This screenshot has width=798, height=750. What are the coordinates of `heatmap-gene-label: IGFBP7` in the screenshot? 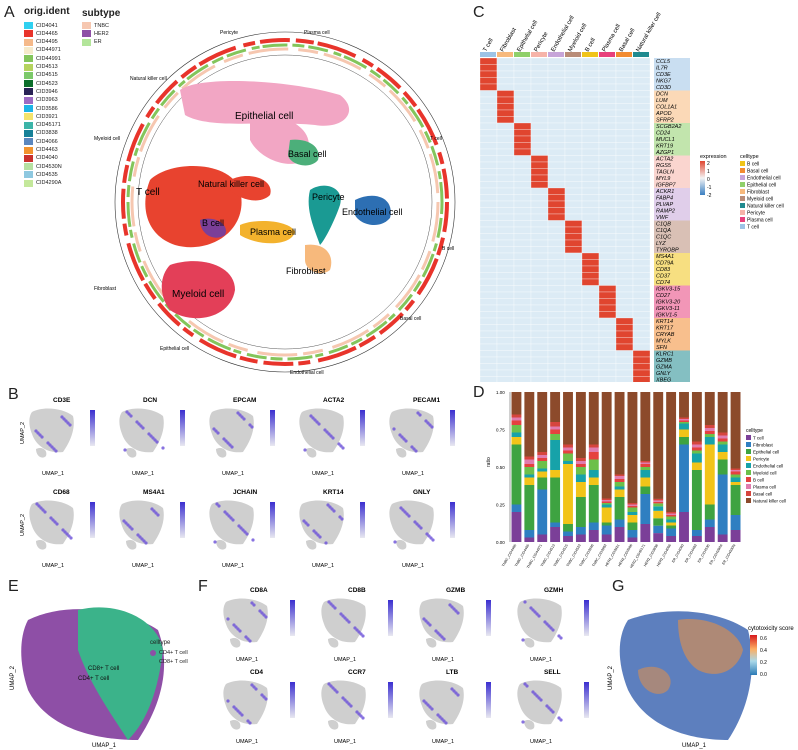 It's located at (666, 186).